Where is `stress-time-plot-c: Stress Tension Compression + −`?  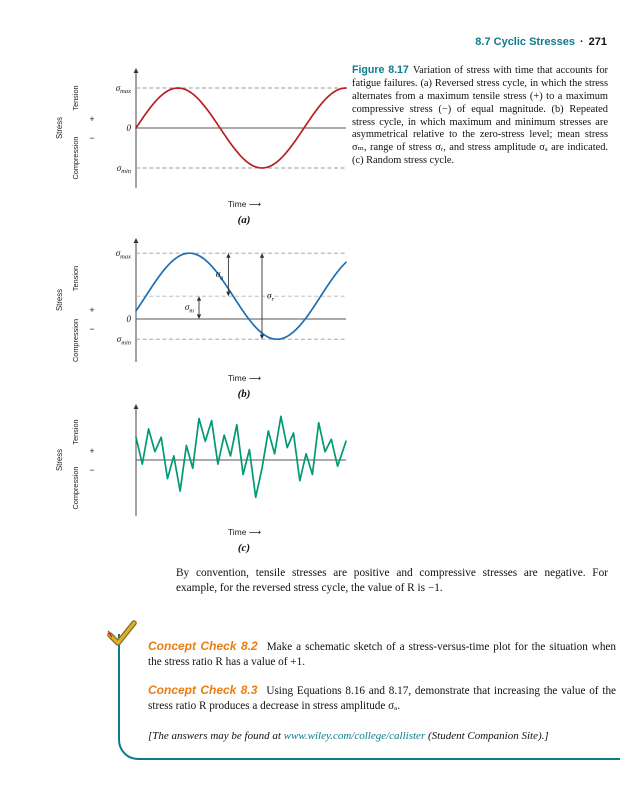 stress-time-plot-c: Stress Tension Compression + − is located at coordinates (201, 460).